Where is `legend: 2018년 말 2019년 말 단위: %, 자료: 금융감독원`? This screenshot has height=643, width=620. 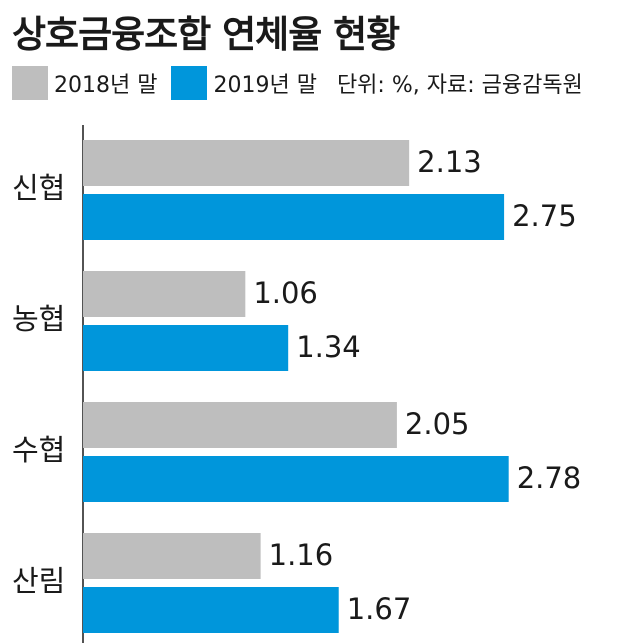
legend: 2018년 말 2019년 말 단위: %, 자료: 금융감독원 is located at coordinates (312, 83).